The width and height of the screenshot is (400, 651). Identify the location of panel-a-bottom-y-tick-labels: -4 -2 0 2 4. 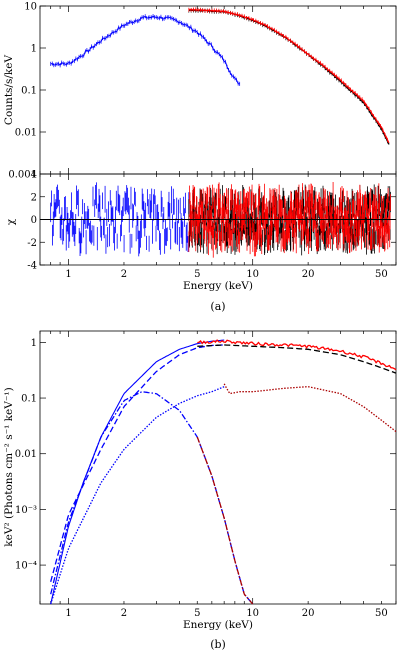
(32, 221).